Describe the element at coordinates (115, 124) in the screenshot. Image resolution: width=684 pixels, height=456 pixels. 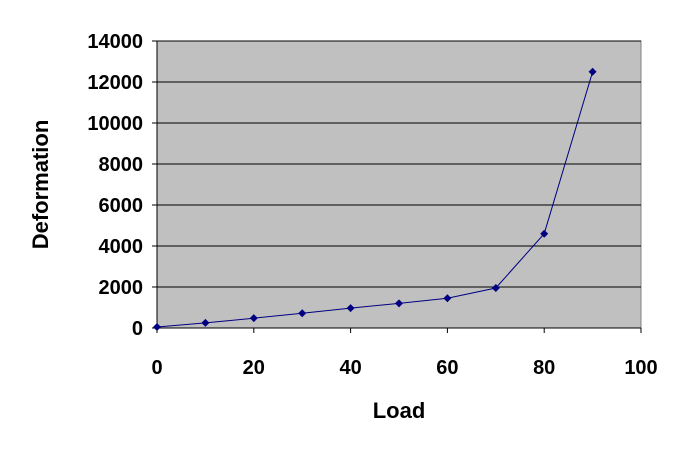
I see `y-tick-label: 10000` at that location.